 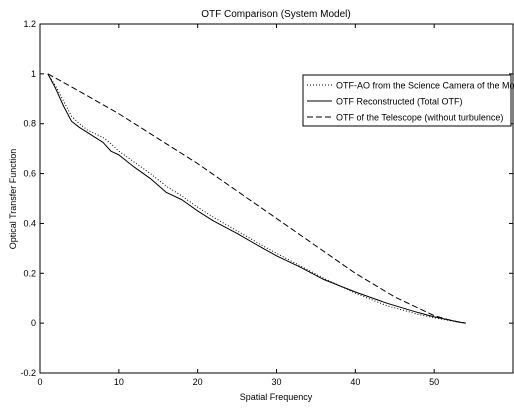 What do you see at coordinates (29, 24) in the screenshot?
I see `y-tick-label: 1.2` at bounding box center [29, 24].